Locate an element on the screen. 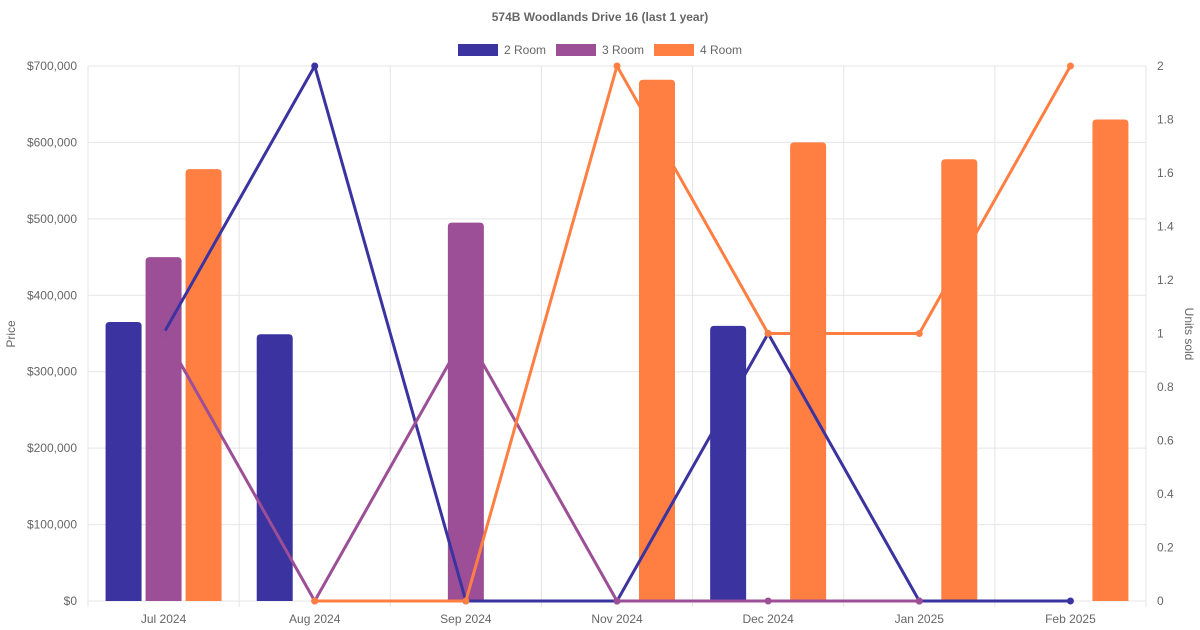 This screenshot has height=630, width=1200. right-tick-label: 1.6 is located at coordinates (1165, 173).